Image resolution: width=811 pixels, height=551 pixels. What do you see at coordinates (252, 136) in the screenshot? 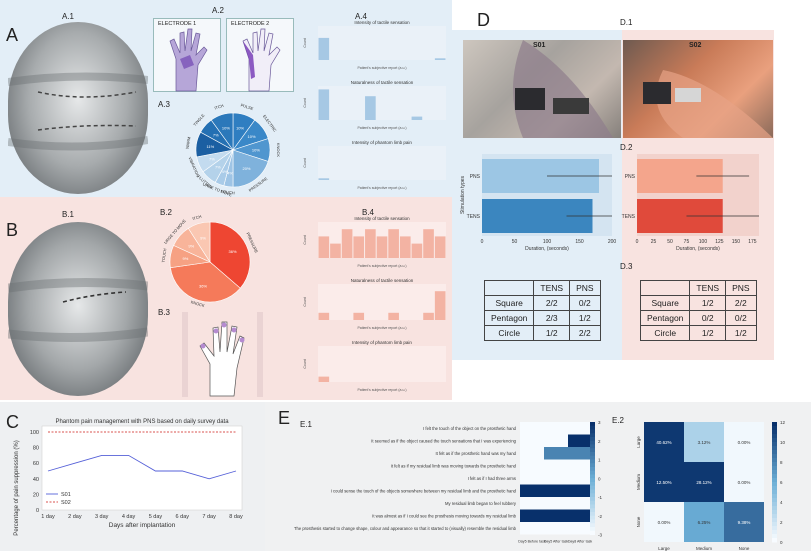
I see `pie-slice-pct: 10%` at bounding box center [252, 136].